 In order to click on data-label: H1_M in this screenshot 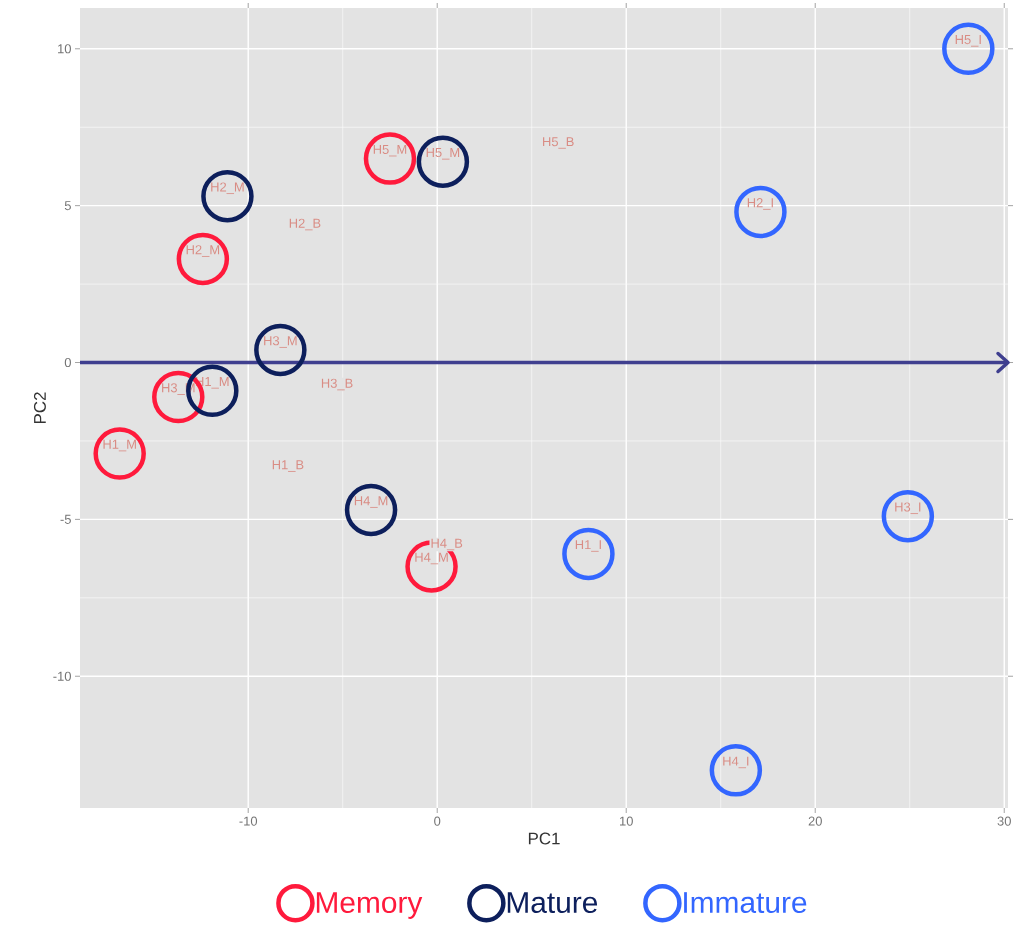, I will do `click(119, 445)`.